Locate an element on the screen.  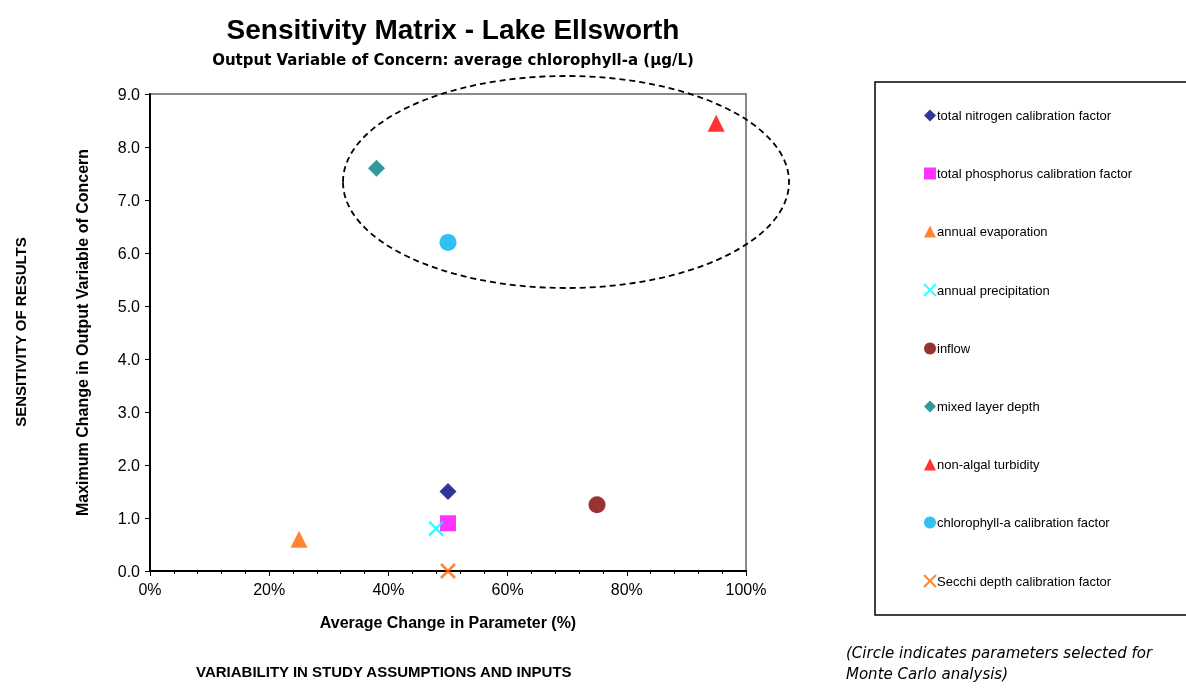
y-tick-label: 1.0 is located at coordinates (129, 518).